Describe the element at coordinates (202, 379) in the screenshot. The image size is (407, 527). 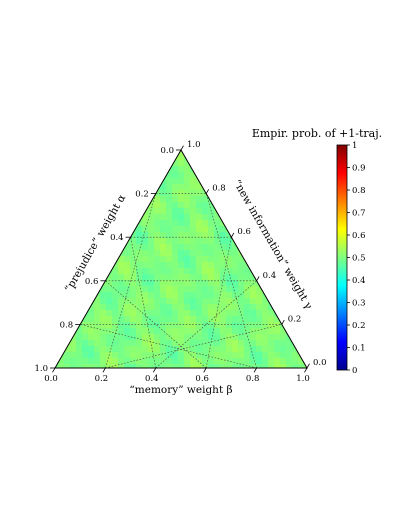
I see `beta-tick-label: 0.6` at that location.